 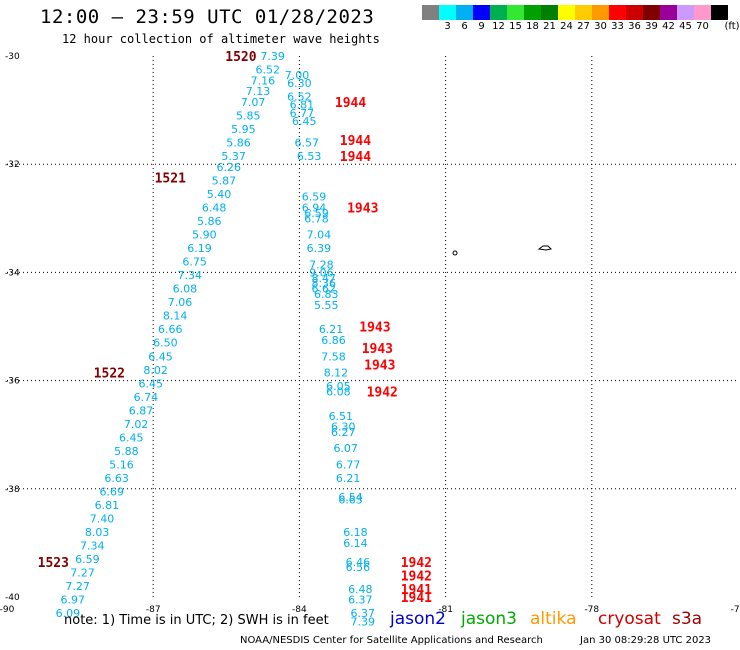 I want to click on x-tick-label: -78, so click(x=591, y=610).